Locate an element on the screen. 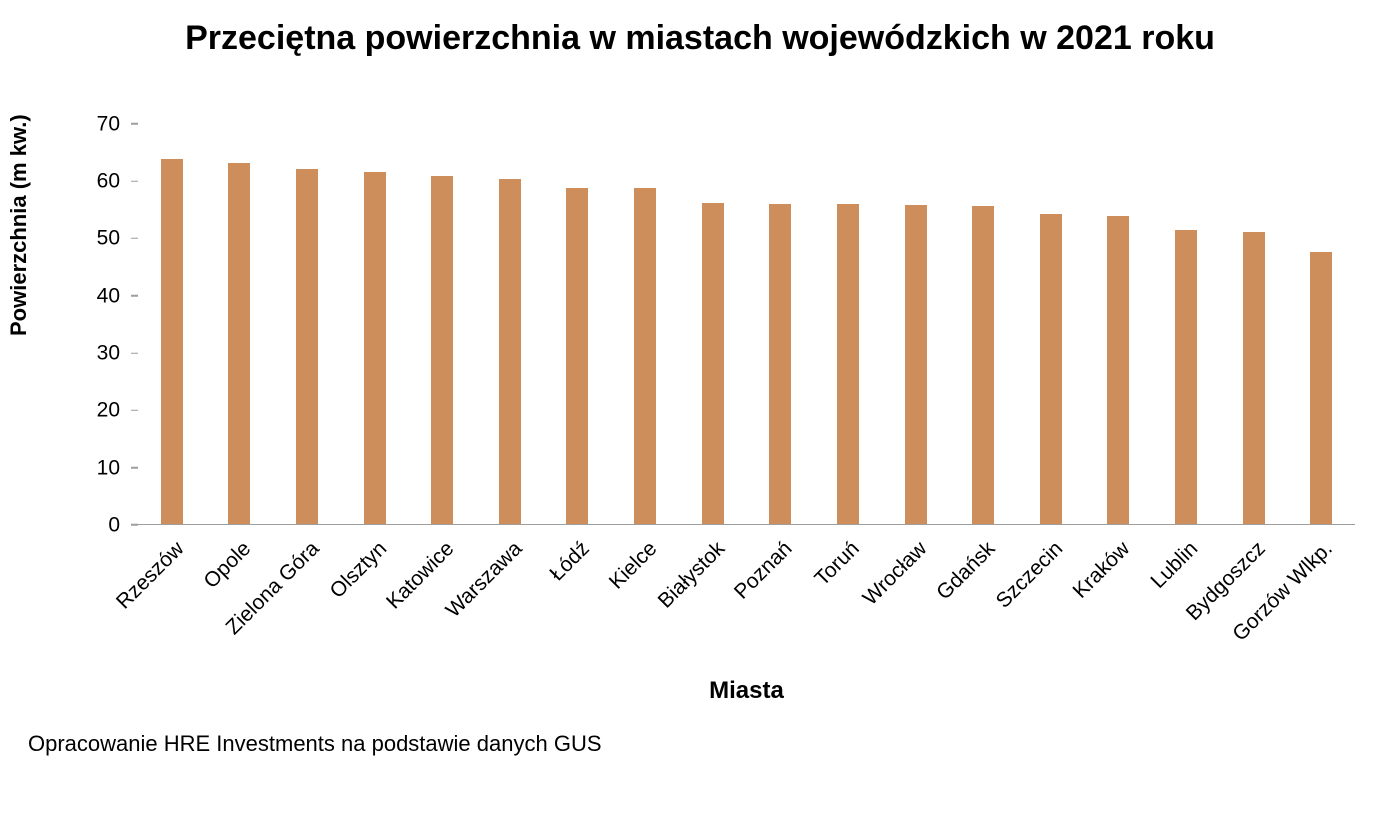 This screenshot has width=1400, height=825. y-tick-label: 10 is located at coordinates (108, 468).